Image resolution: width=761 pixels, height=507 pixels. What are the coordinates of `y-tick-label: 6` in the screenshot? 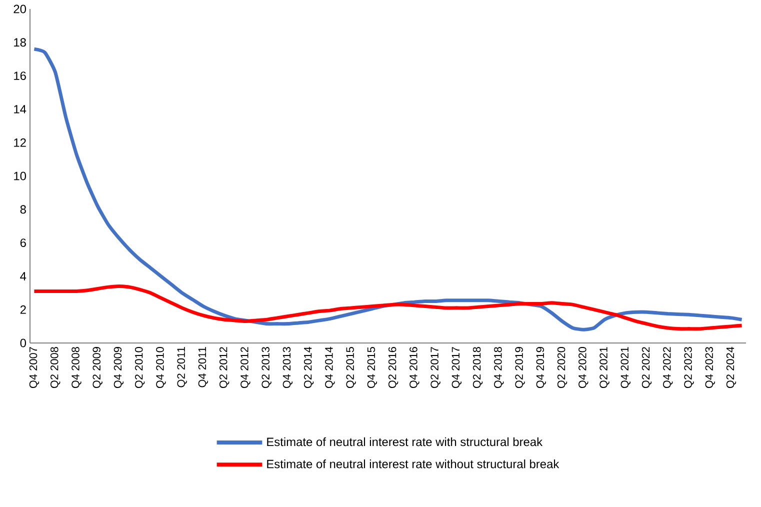 It's located at (23, 243).